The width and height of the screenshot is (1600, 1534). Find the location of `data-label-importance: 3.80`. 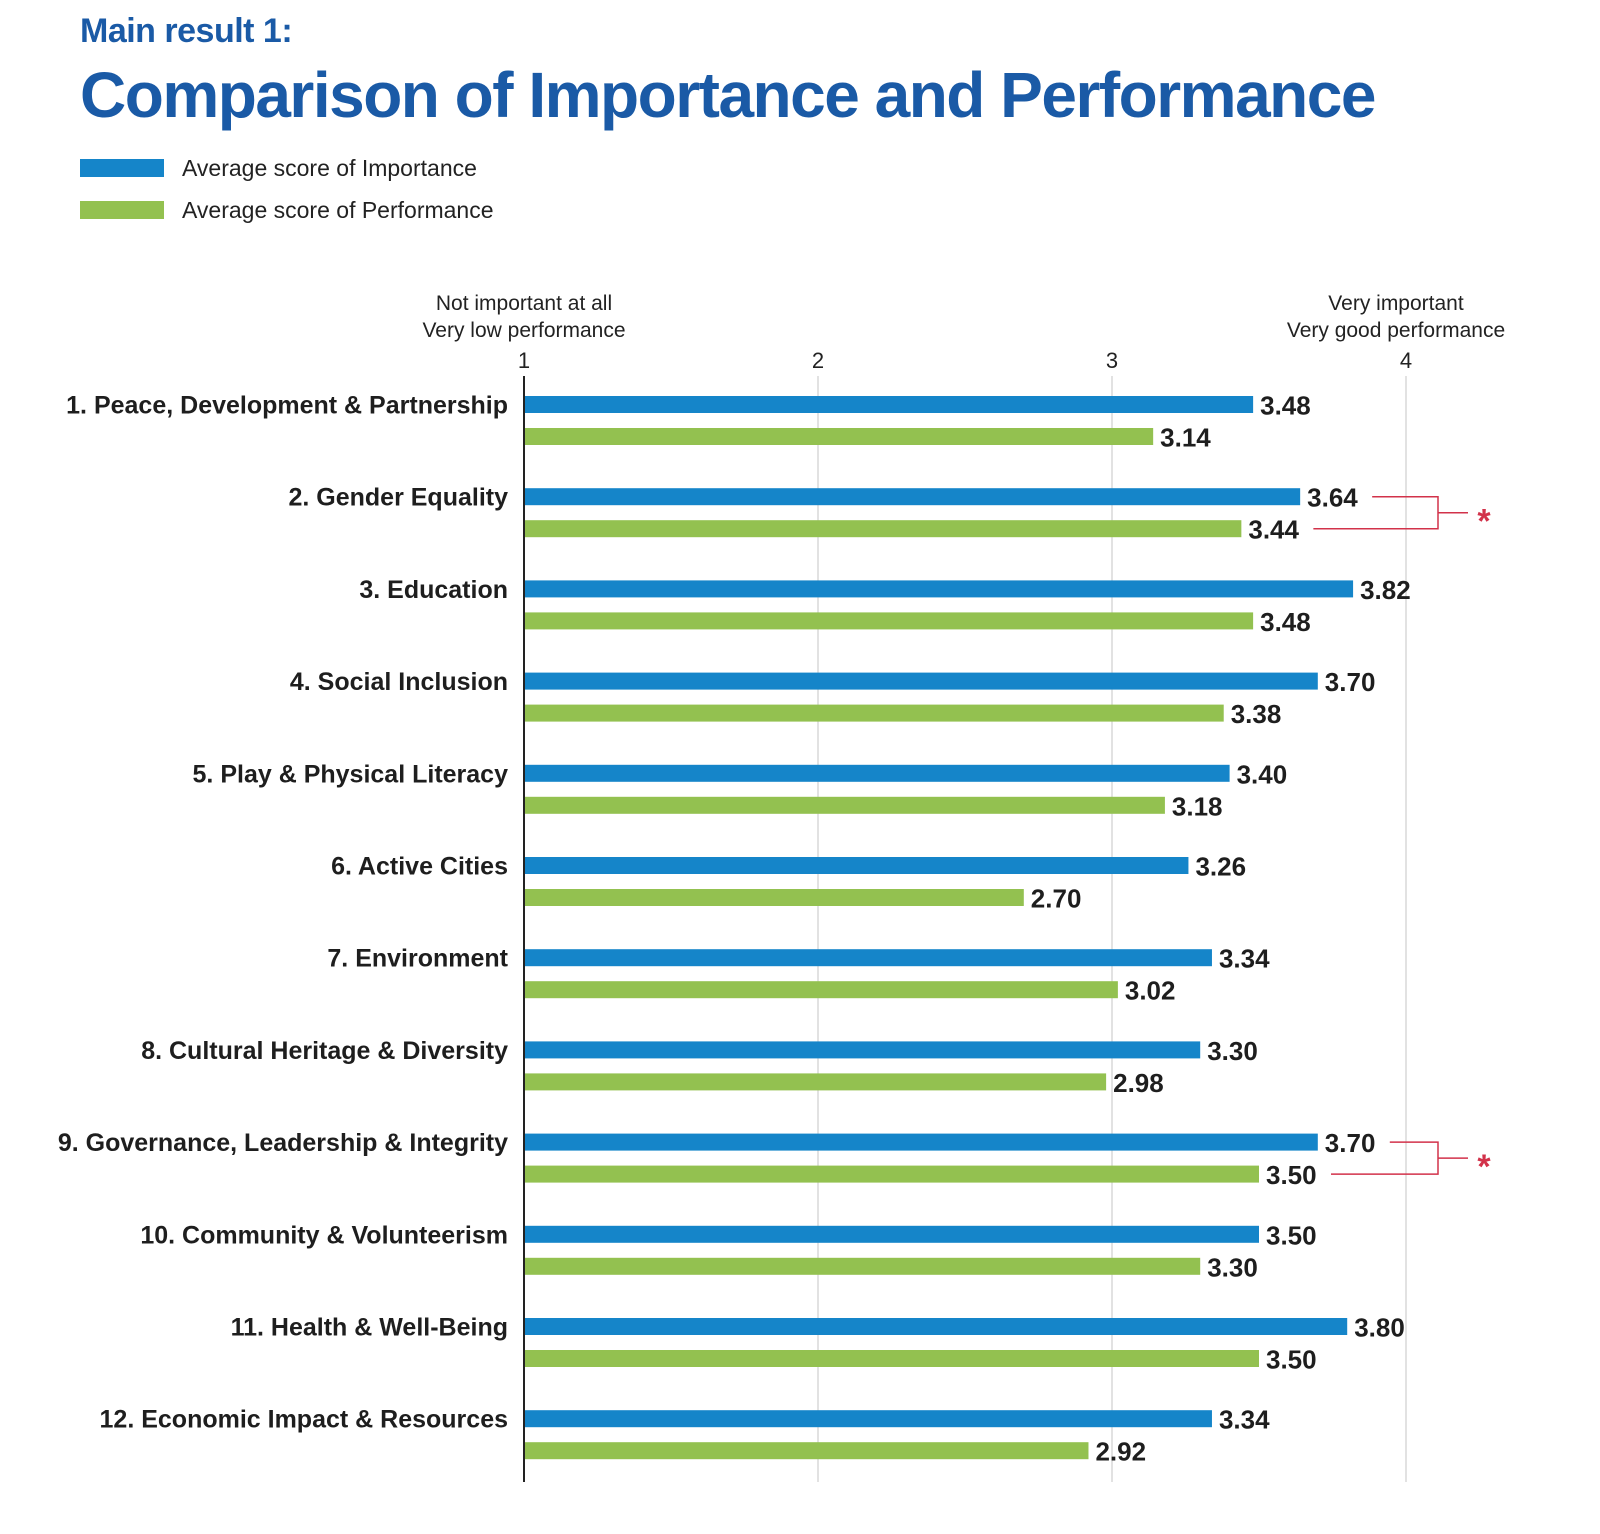

data-label-importance: 3.80 is located at coordinates (1379, 1328).